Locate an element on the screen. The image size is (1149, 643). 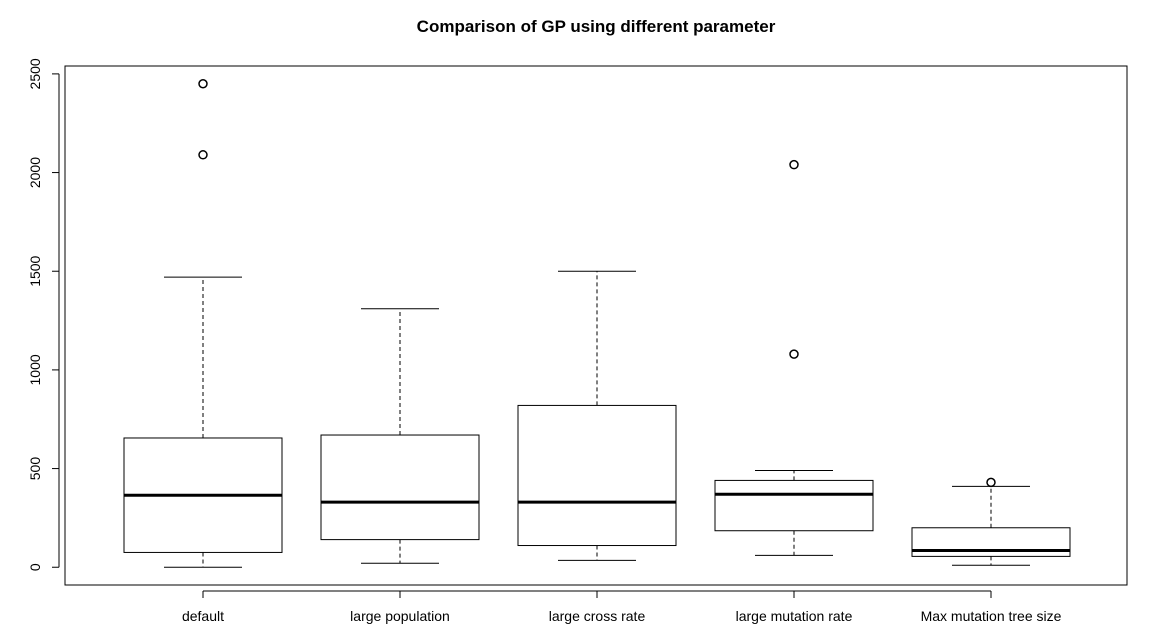
x-tick-label: large population is located at coordinates (400, 616).